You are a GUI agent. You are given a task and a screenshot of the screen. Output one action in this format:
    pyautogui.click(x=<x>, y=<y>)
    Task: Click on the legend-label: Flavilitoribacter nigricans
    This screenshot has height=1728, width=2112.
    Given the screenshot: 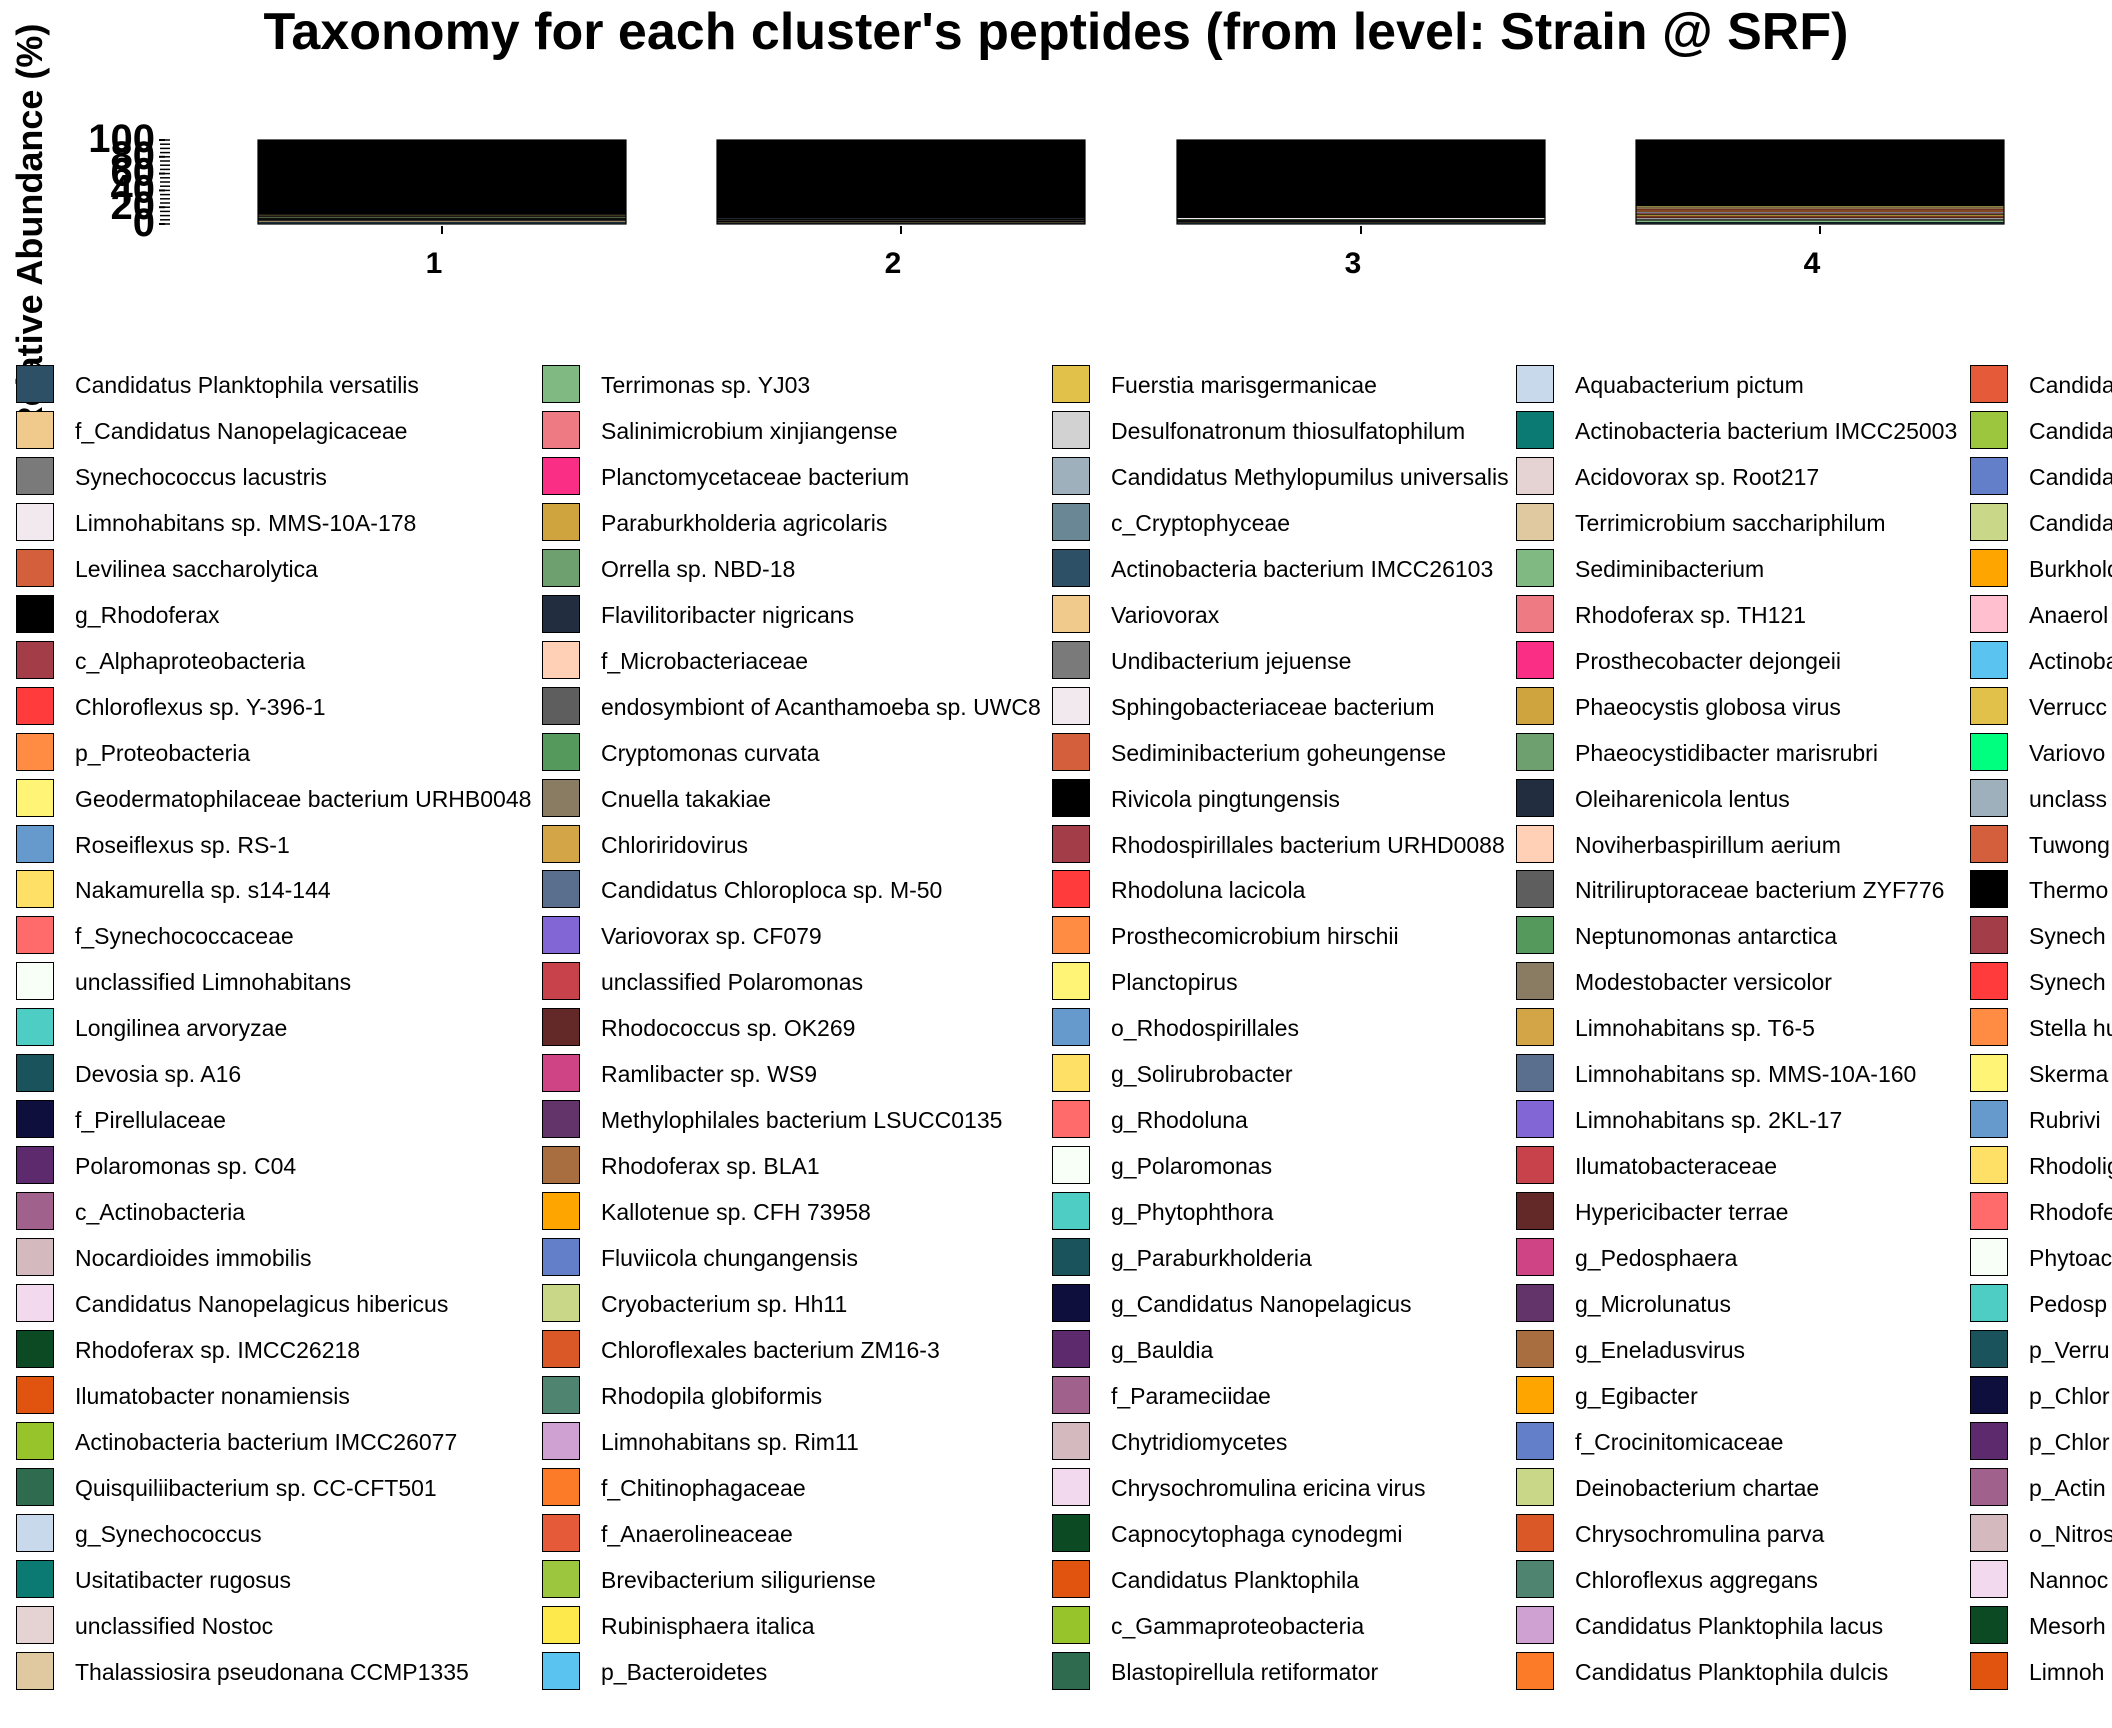 What is the action you would take?
    pyautogui.click(x=728, y=614)
    